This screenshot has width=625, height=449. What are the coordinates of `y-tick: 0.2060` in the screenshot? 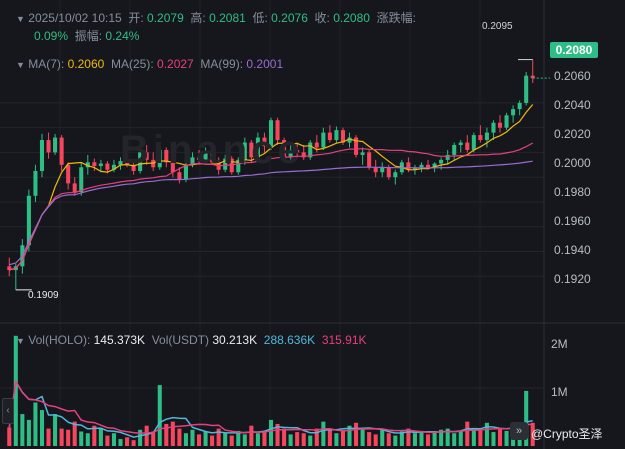 It's located at (572, 76).